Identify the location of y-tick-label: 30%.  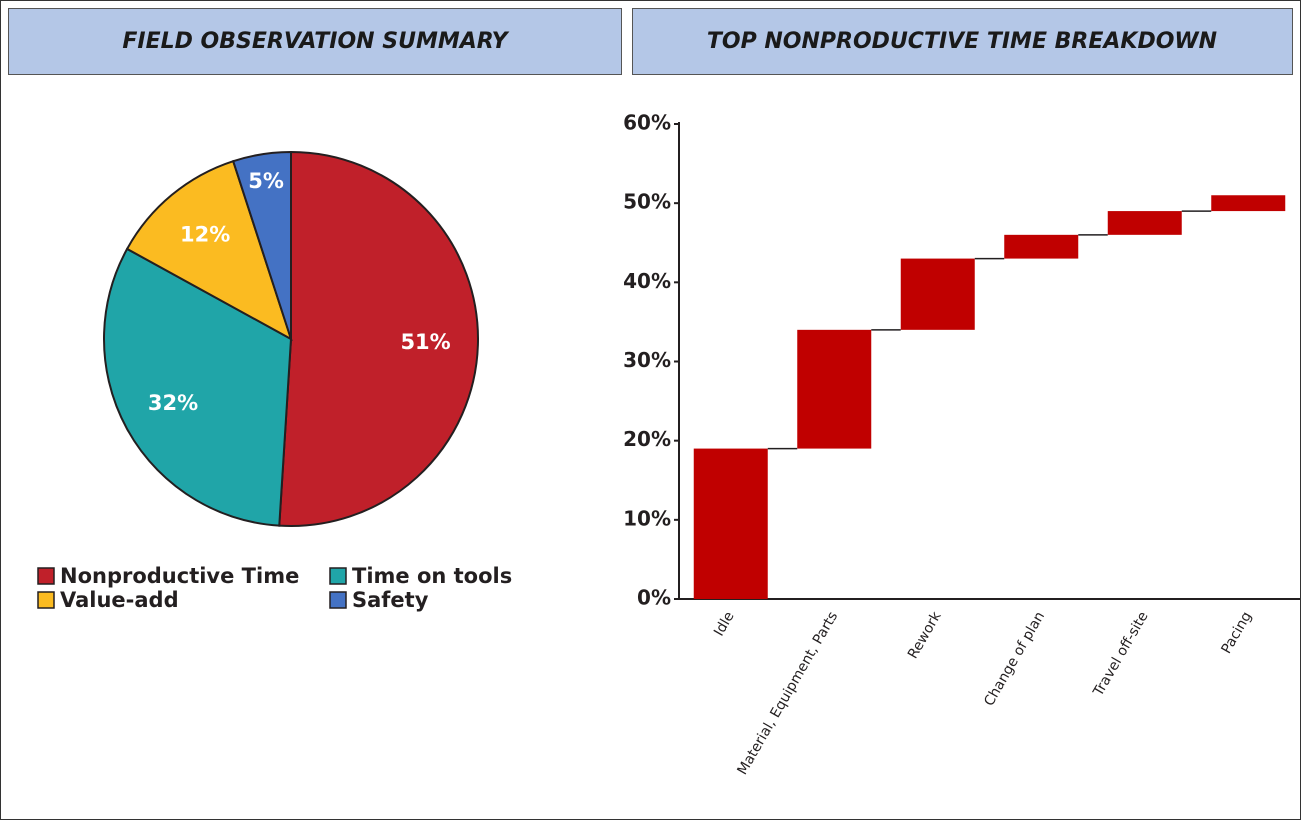
(647, 360).